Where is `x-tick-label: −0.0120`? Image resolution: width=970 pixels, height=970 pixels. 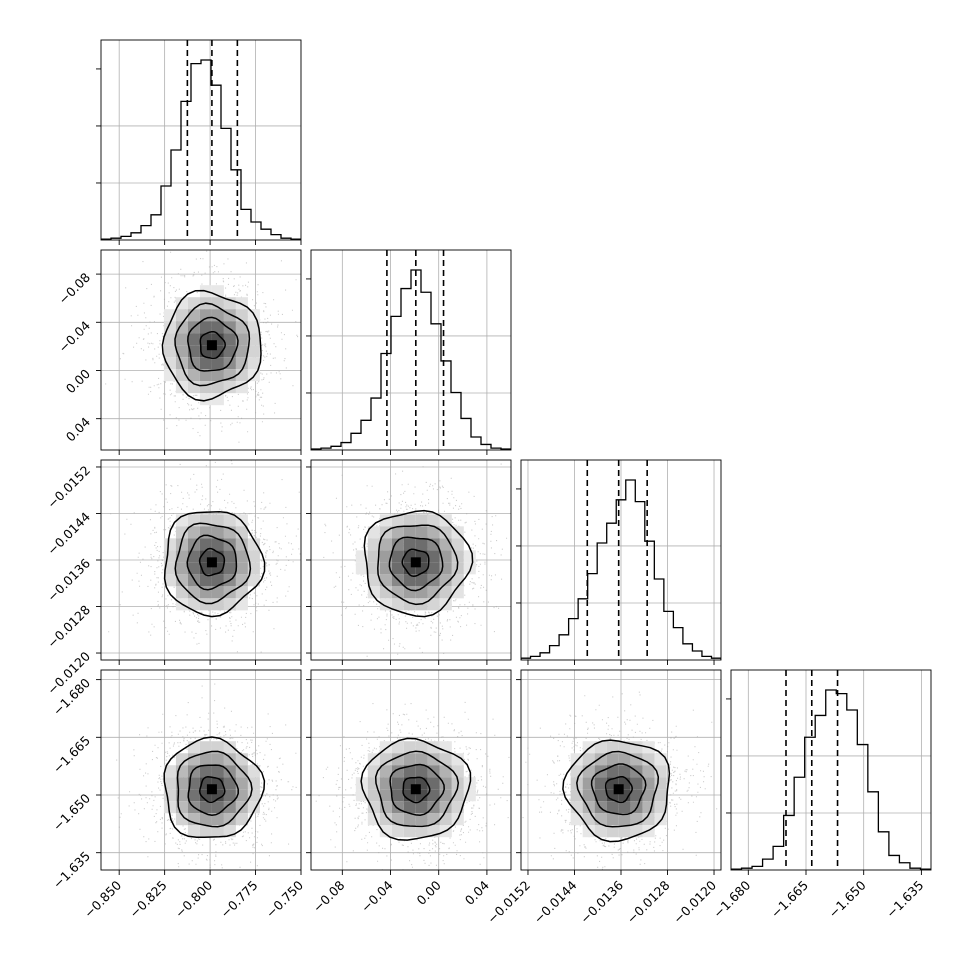
x-tick-label: −0.0120 is located at coordinates (694, 901).